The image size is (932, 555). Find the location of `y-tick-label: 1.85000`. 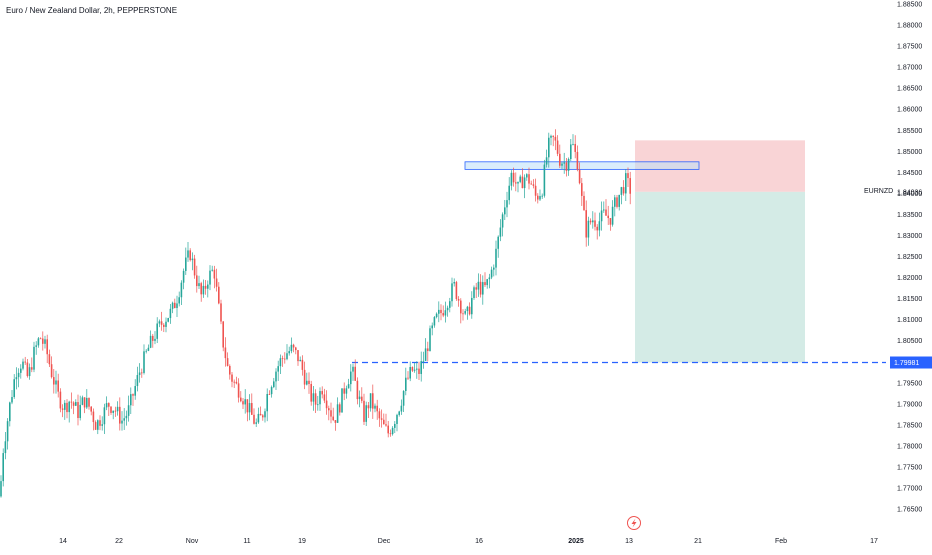

y-tick-label: 1.85000 is located at coordinates (909, 152).